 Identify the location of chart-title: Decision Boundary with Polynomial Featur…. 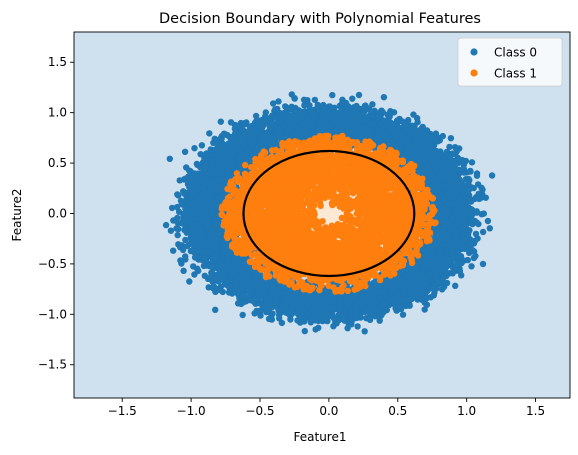
(320, 19).